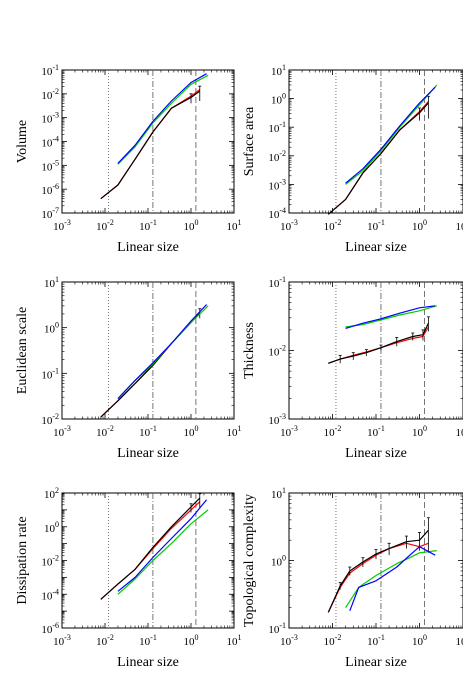 This screenshot has width=463, height=696. Describe the element at coordinates (22, 560) in the screenshot. I see `y-axis-label: Dissipation rate` at that location.